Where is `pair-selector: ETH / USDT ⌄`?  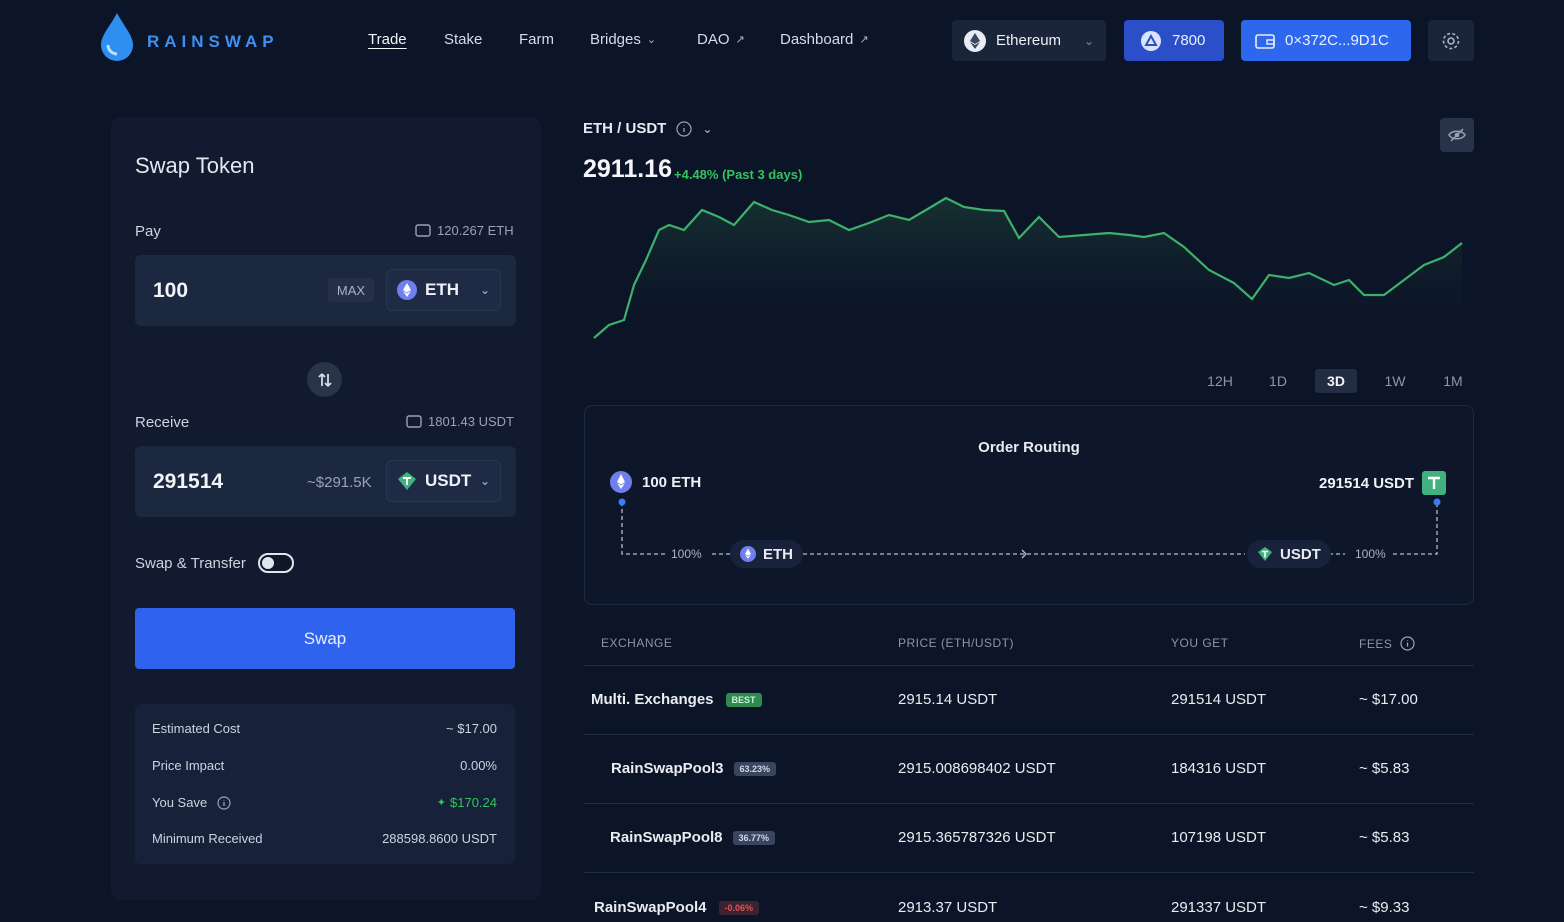
pair-selector: ETH / USDT ⌄ is located at coordinates (647, 128).